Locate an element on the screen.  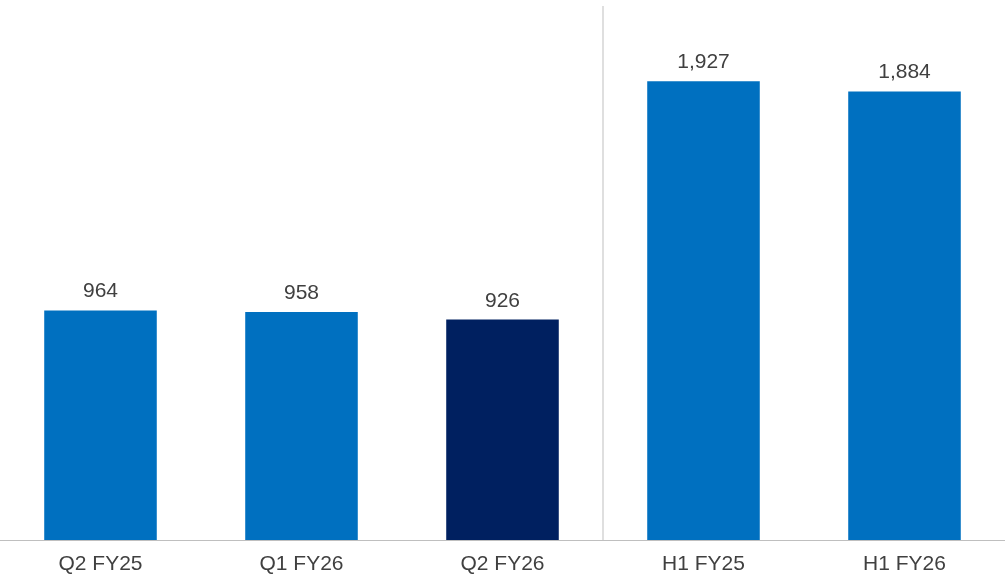
data-label: 958 is located at coordinates (301, 291).